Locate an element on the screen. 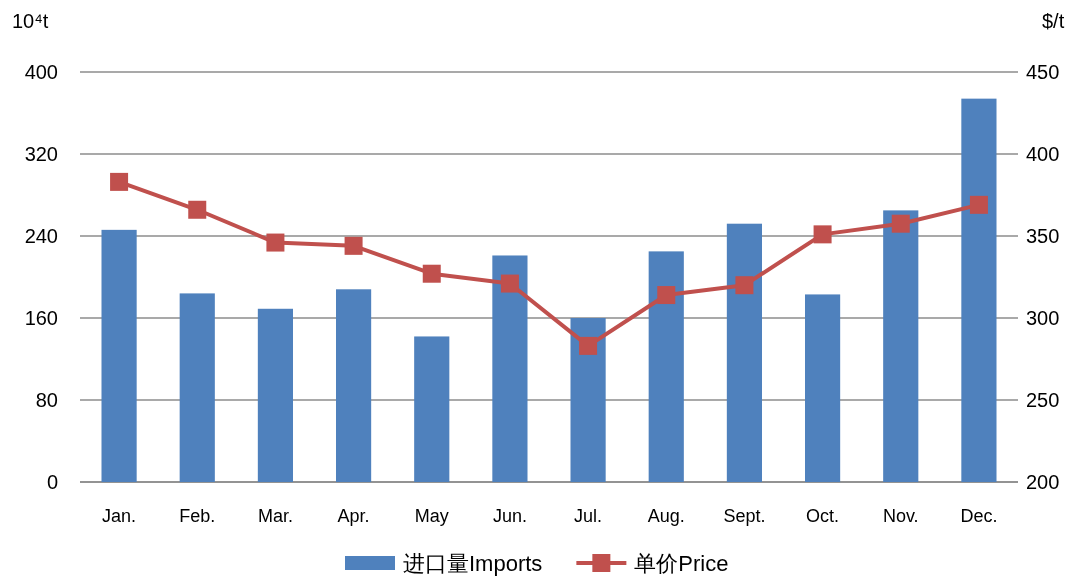 This screenshot has height=577, width=1088. x-tick-label: Dec. is located at coordinates (979, 516).